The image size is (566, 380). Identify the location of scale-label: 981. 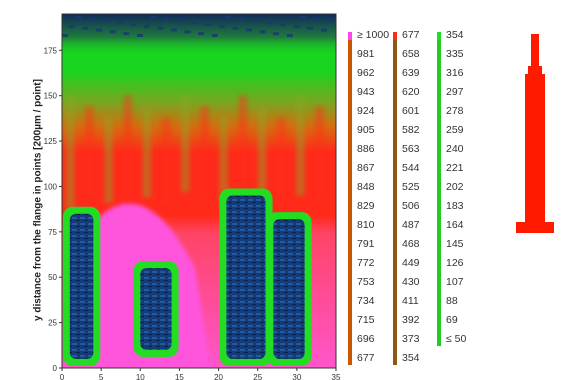
(366, 54).